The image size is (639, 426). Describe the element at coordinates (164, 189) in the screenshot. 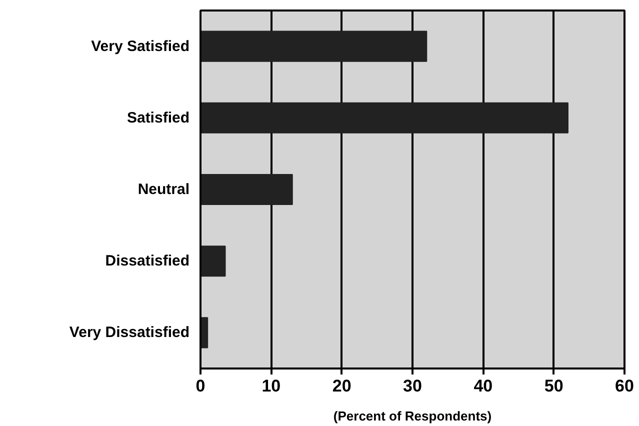

I see `y-tick-label: Neutral` at that location.